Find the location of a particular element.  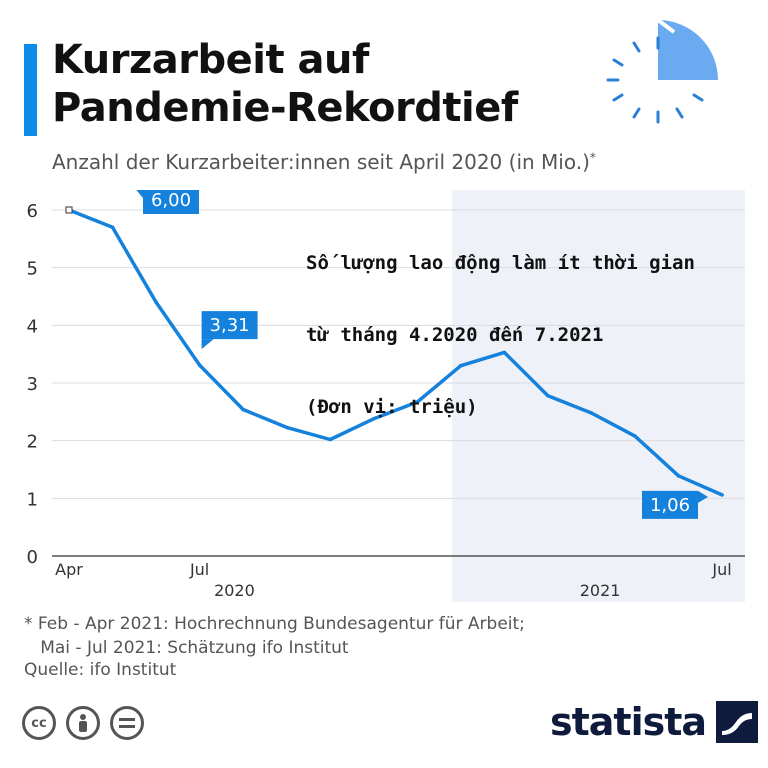

data-label-text: 1,06 is located at coordinates (670, 505).